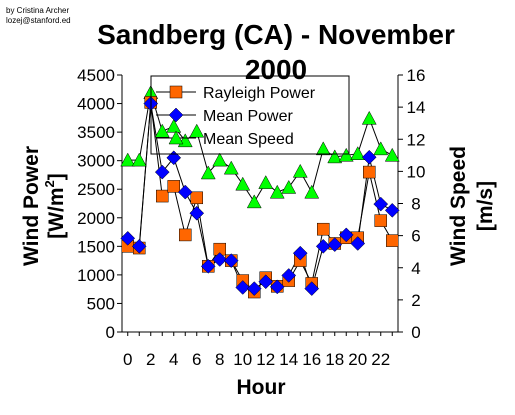  What do you see at coordinates (173, 359) in the screenshot?
I see `x-tick-label: 4` at bounding box center [173, 359].